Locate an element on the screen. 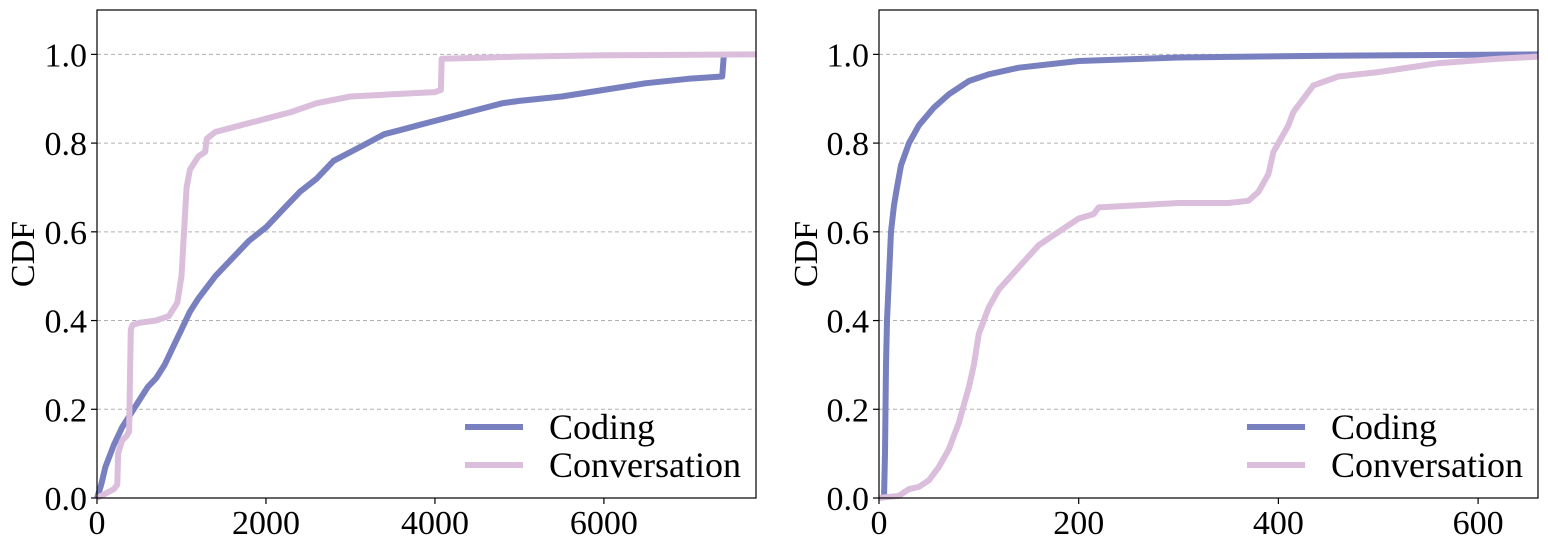  x-tick-label: 400 is located at coordinates (1278, 523).